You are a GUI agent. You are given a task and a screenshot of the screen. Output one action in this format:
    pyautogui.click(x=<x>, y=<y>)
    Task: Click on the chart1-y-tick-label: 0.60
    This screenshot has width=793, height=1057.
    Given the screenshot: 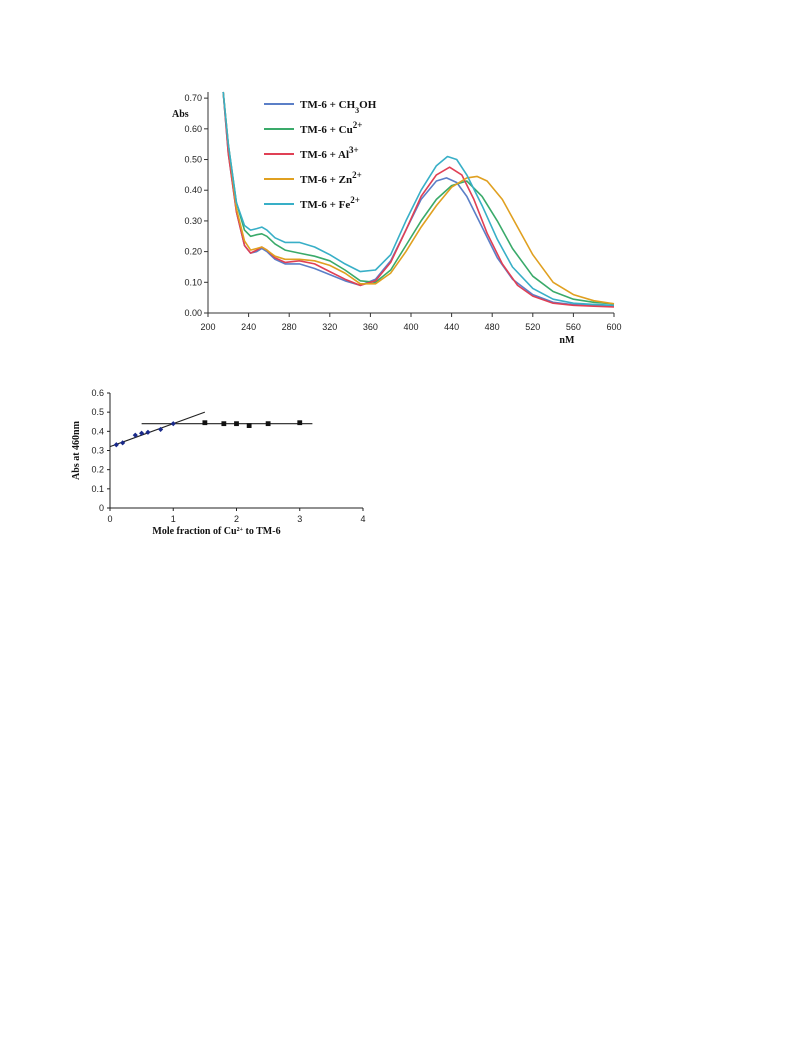 What is the action you would take?
    pyautogui.click(x=193, y=129)
    